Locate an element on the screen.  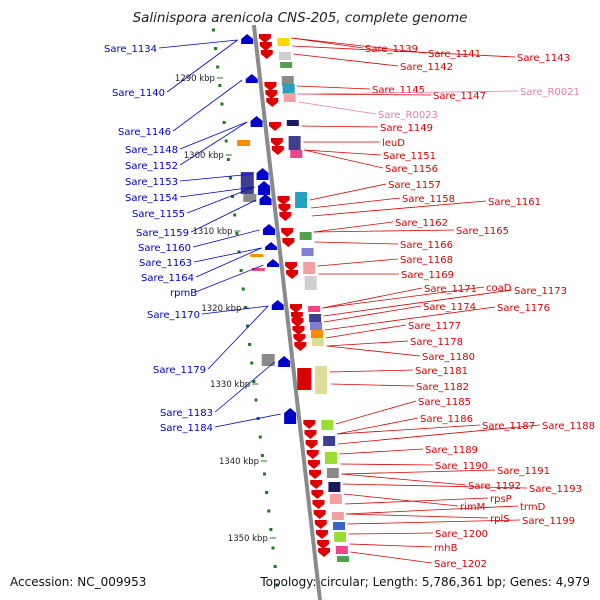
forward-label: Sare_1160 is located at coordinates (164, 248).